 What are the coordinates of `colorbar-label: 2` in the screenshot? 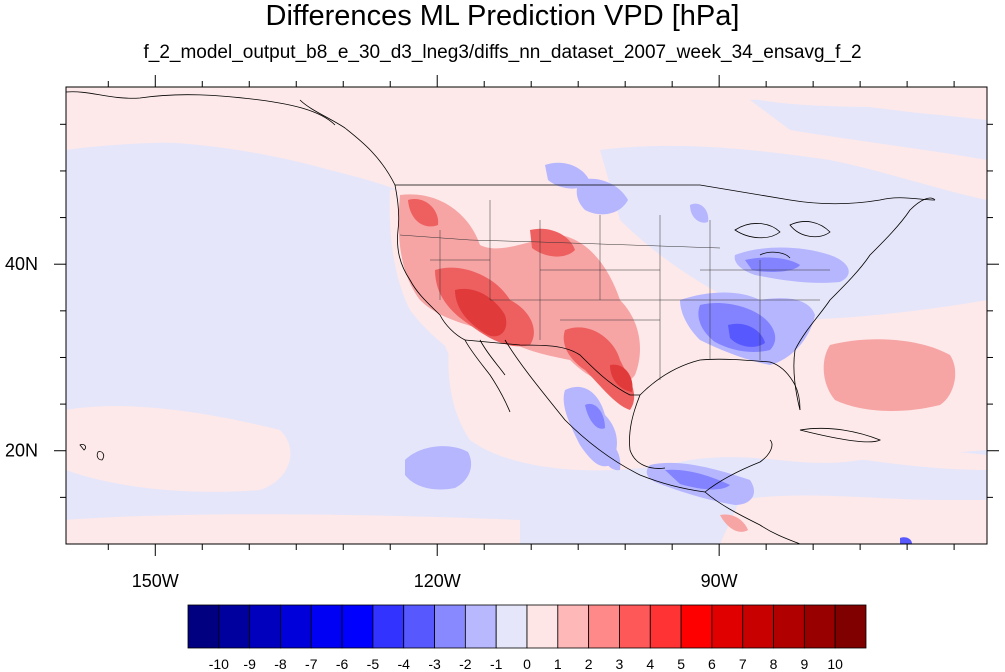 It's located at (589, 664).